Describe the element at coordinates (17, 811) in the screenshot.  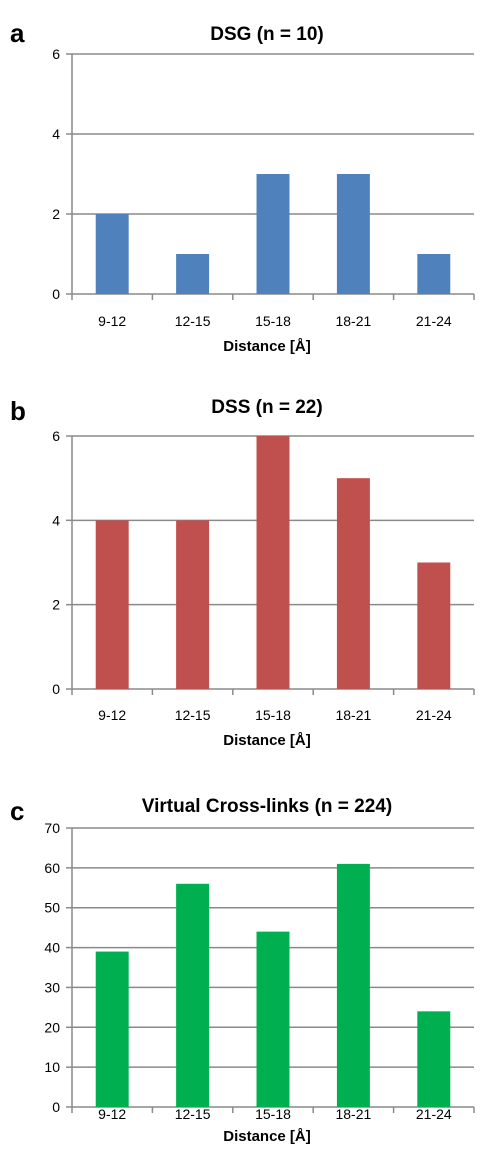
I see `chart-c-panel-letter: c` at that location.